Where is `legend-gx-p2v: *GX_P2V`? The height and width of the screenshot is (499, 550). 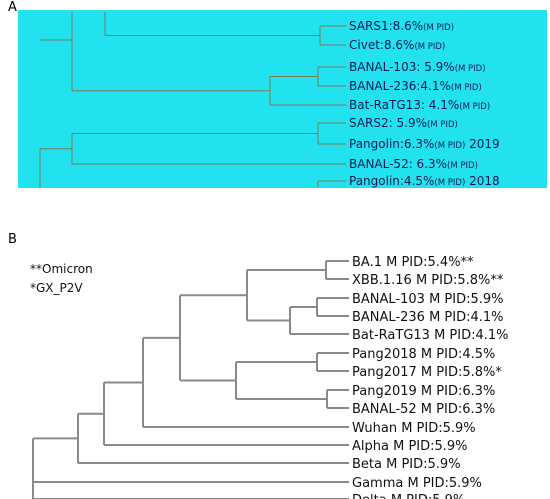
legend-gx-p2v: *GX_P2V is located at coordinates (56, 288).